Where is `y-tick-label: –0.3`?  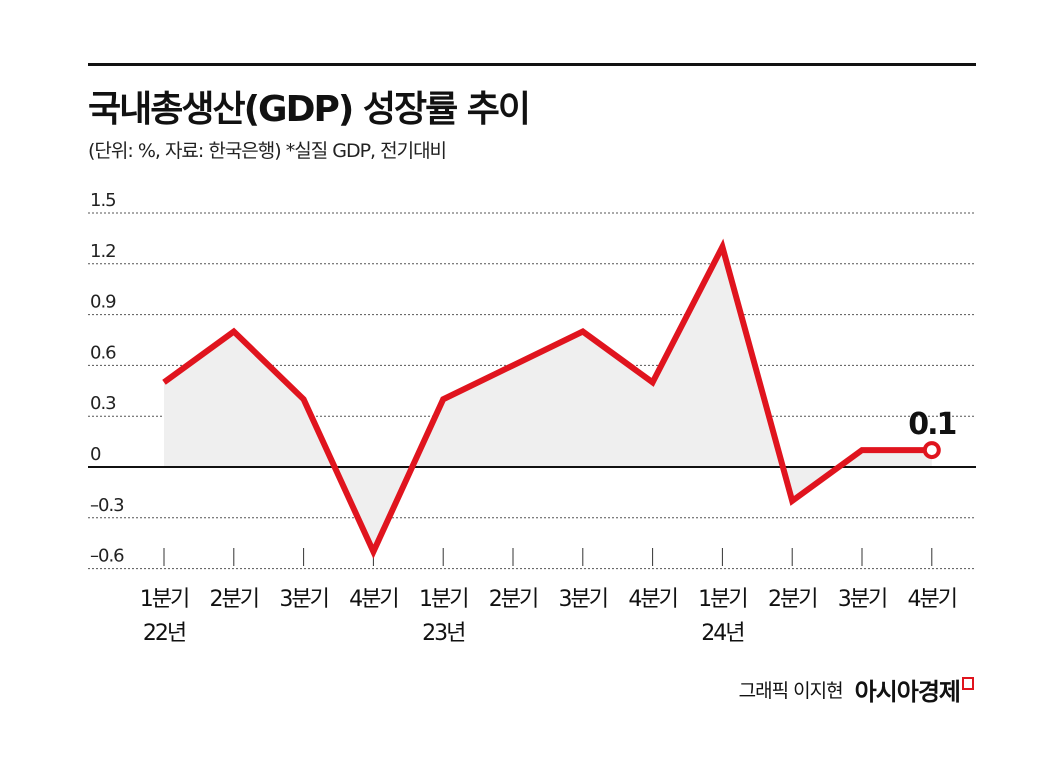 y-tick-label: –0.3 is located at coordinates (107, 505).